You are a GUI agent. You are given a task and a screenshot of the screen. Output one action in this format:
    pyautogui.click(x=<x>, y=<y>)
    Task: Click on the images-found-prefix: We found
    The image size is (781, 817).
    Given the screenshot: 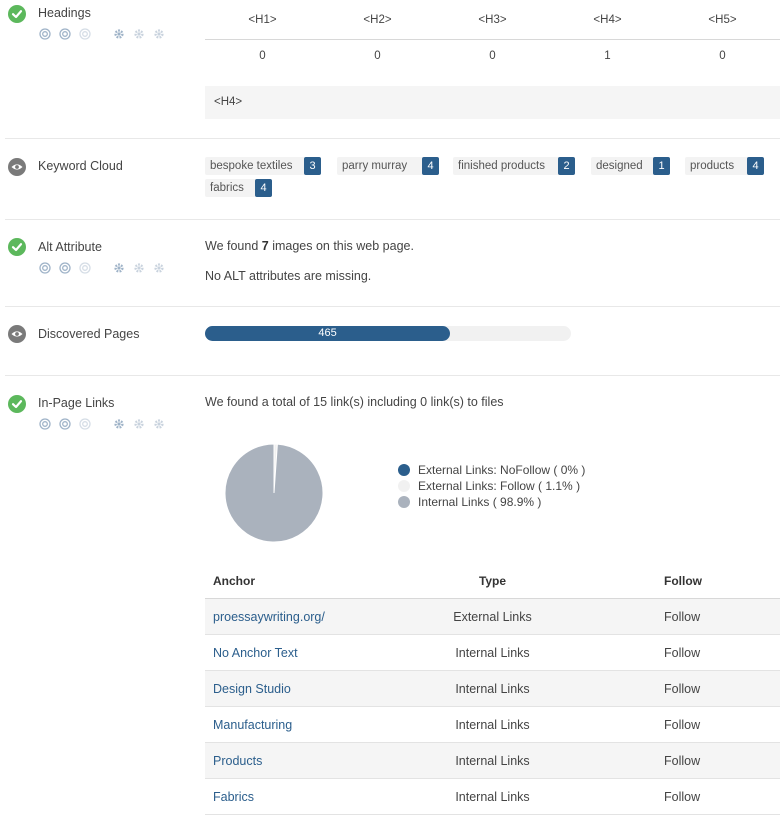 What is the action you would take?
    pyautogui.click(x=233, y=246)
    